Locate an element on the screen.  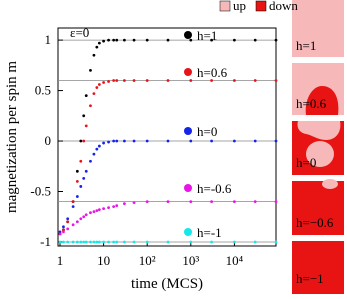
snapshots: h=1 h=0.6 h=0 h=−0.6 h=−1 is located at coordinates (318, 147).